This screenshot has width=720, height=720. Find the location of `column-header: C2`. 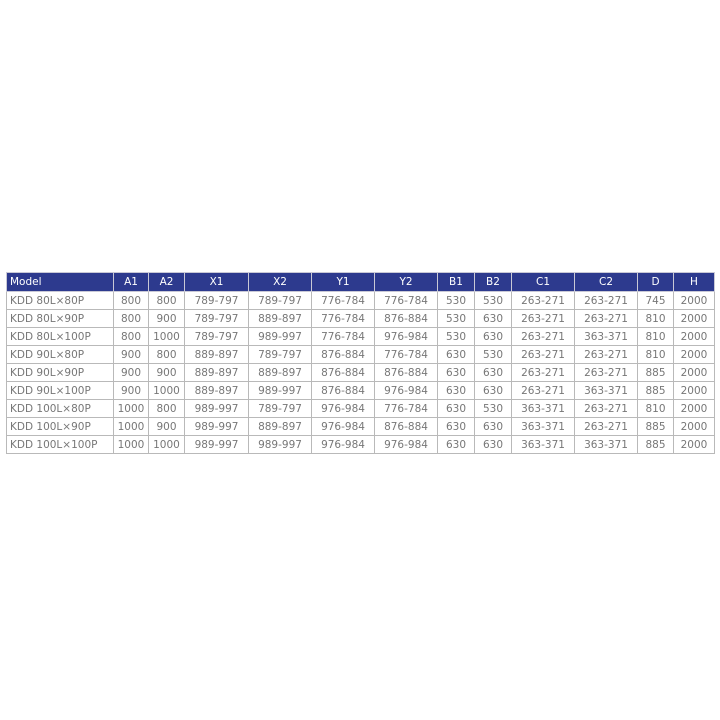

column-header: C2 is located at coordinates (606, 282).